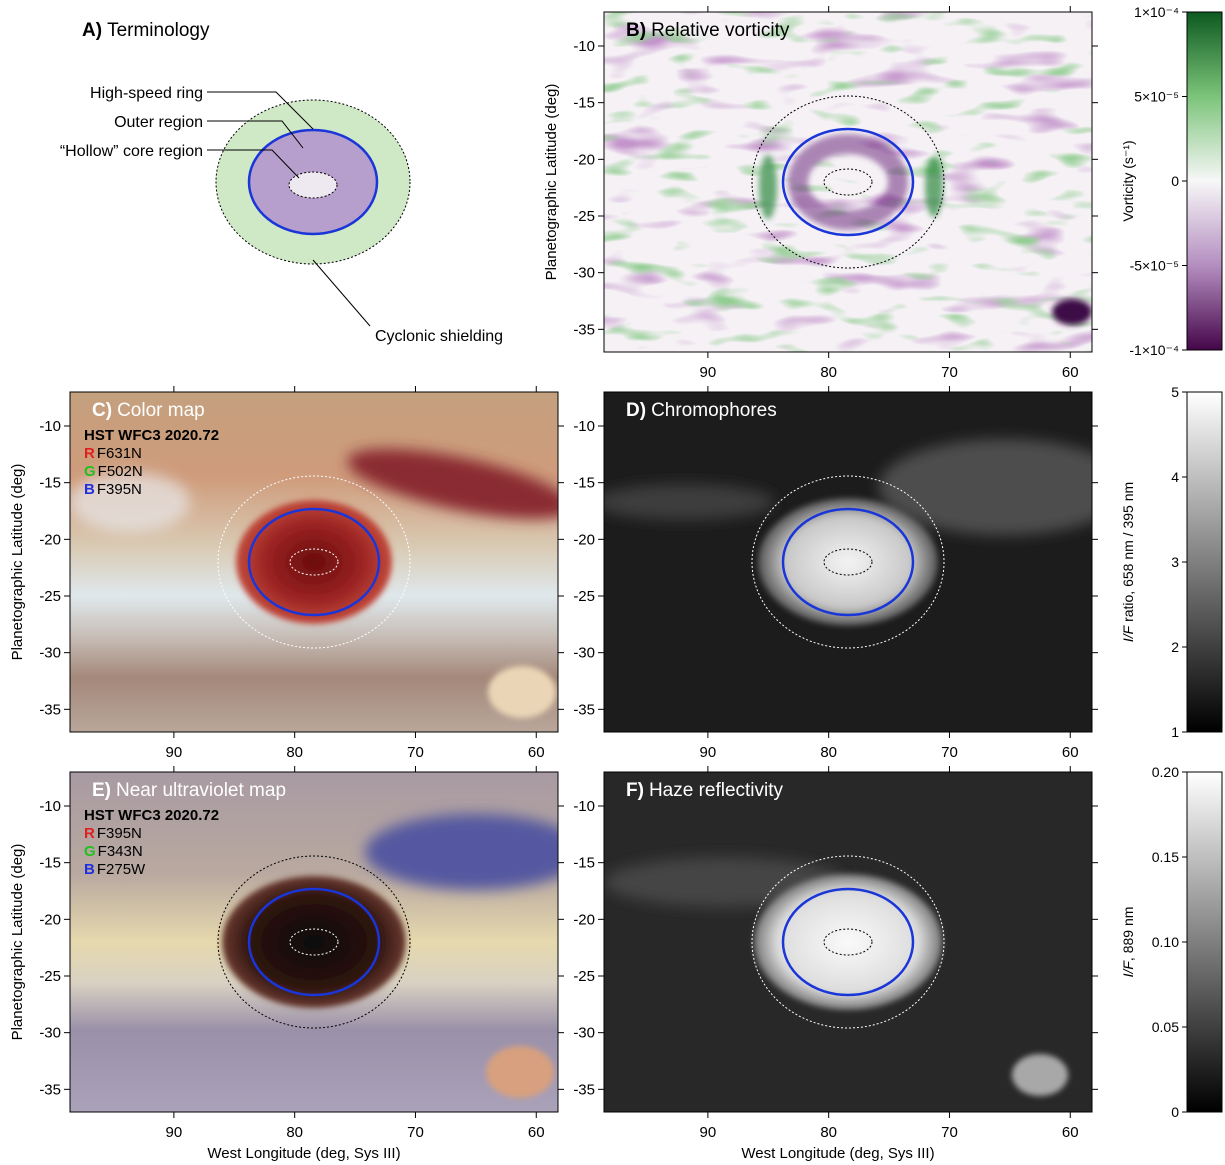  What do you see at coordinates (701, 410) in the screenshot?
I see `panel-title: D) Chromophores` at bounding box center [701, 410].